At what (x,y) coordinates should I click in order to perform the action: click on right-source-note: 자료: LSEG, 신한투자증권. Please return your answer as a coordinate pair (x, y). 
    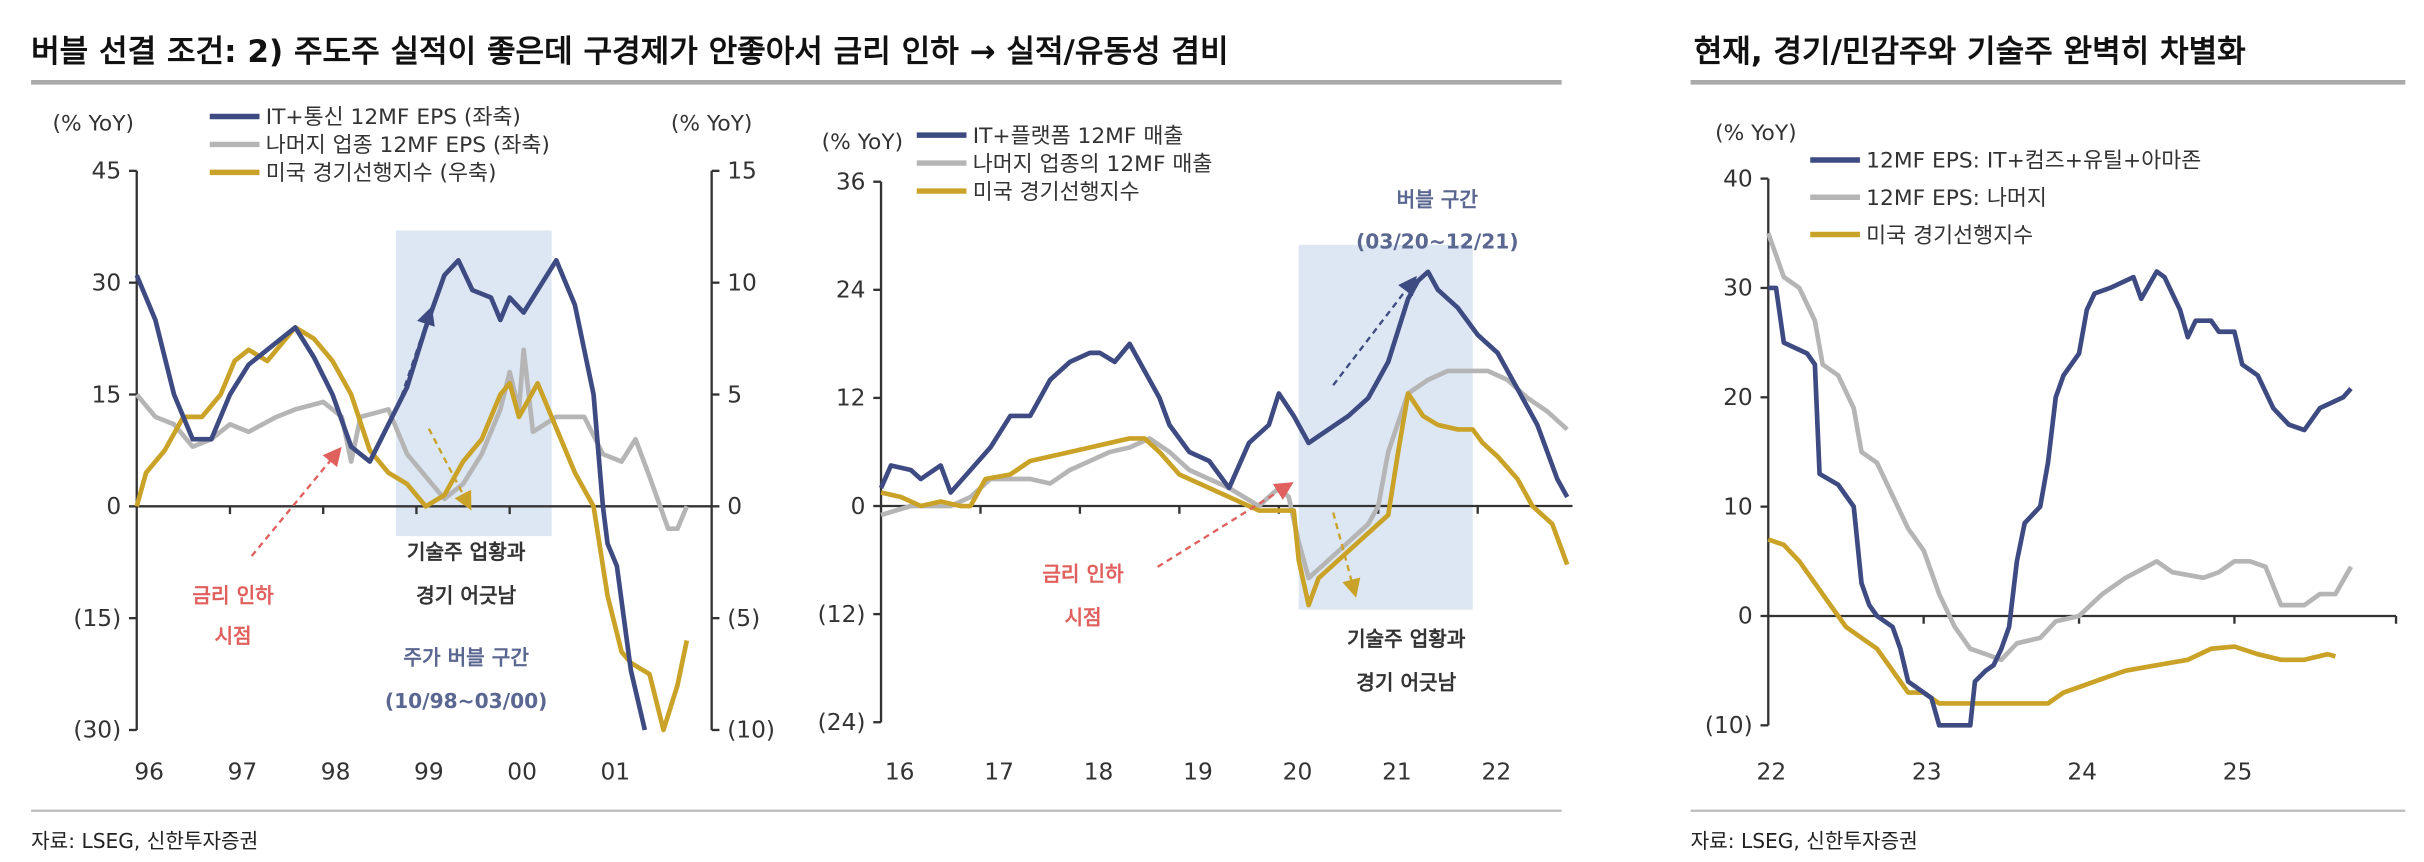
    Looking at the image, I should click on (1804, 841).